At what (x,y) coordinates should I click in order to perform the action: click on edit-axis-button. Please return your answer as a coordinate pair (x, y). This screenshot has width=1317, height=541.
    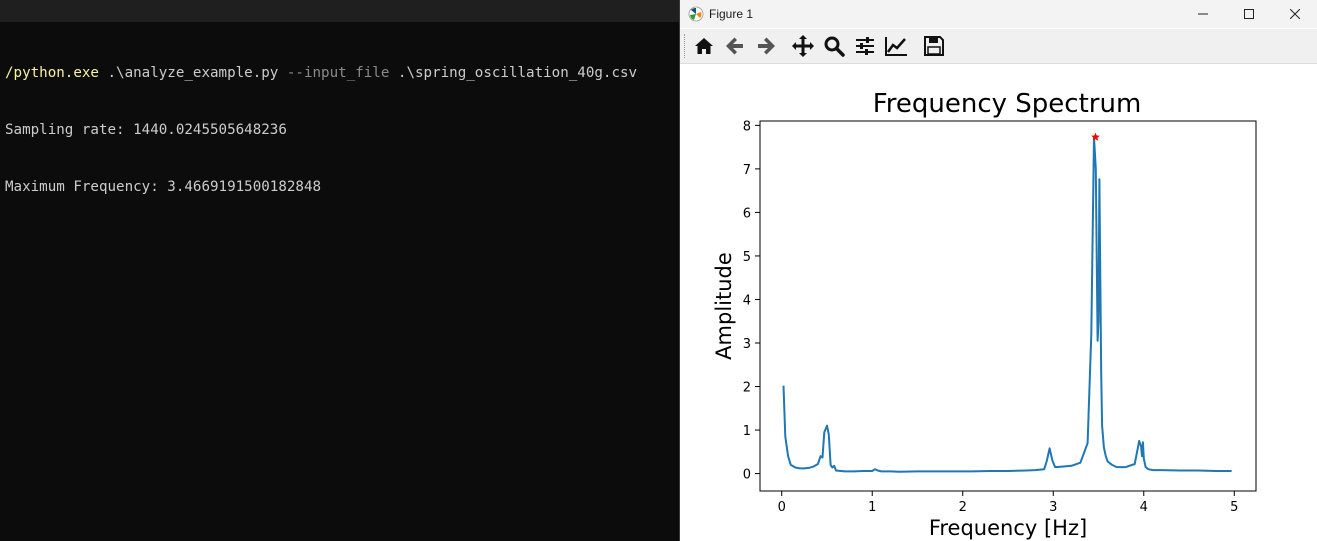
    Looking at the image, I should click on (896, 46).